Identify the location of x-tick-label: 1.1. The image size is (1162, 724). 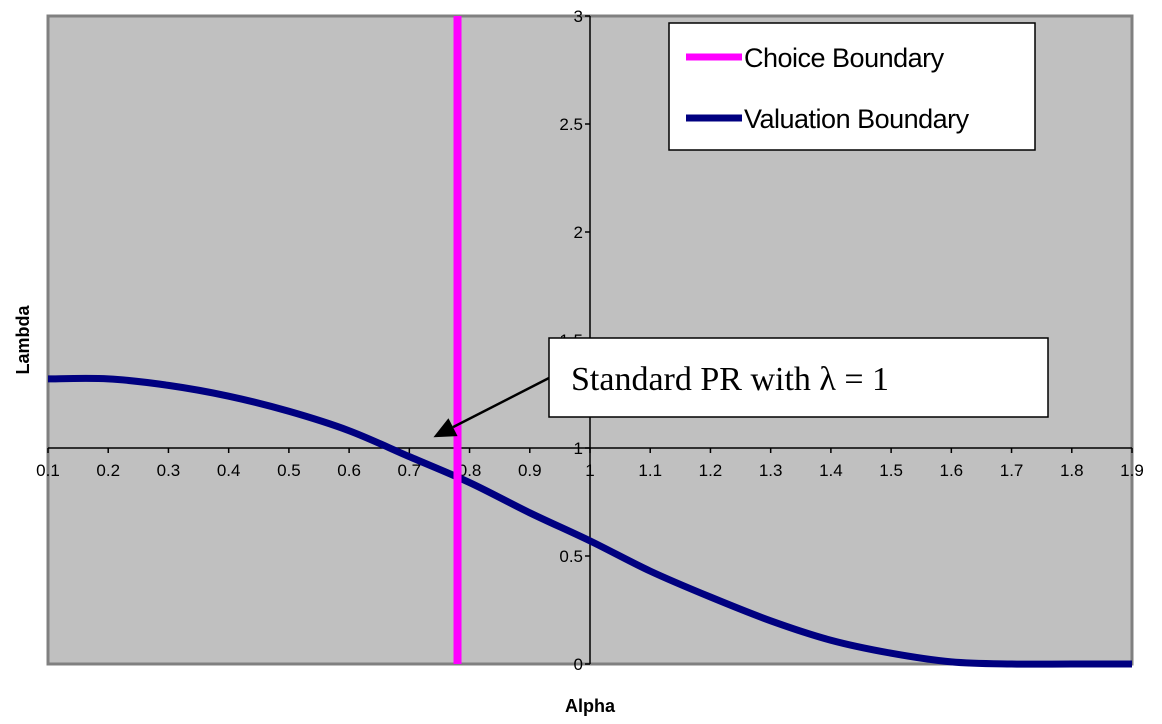
(650, 470).